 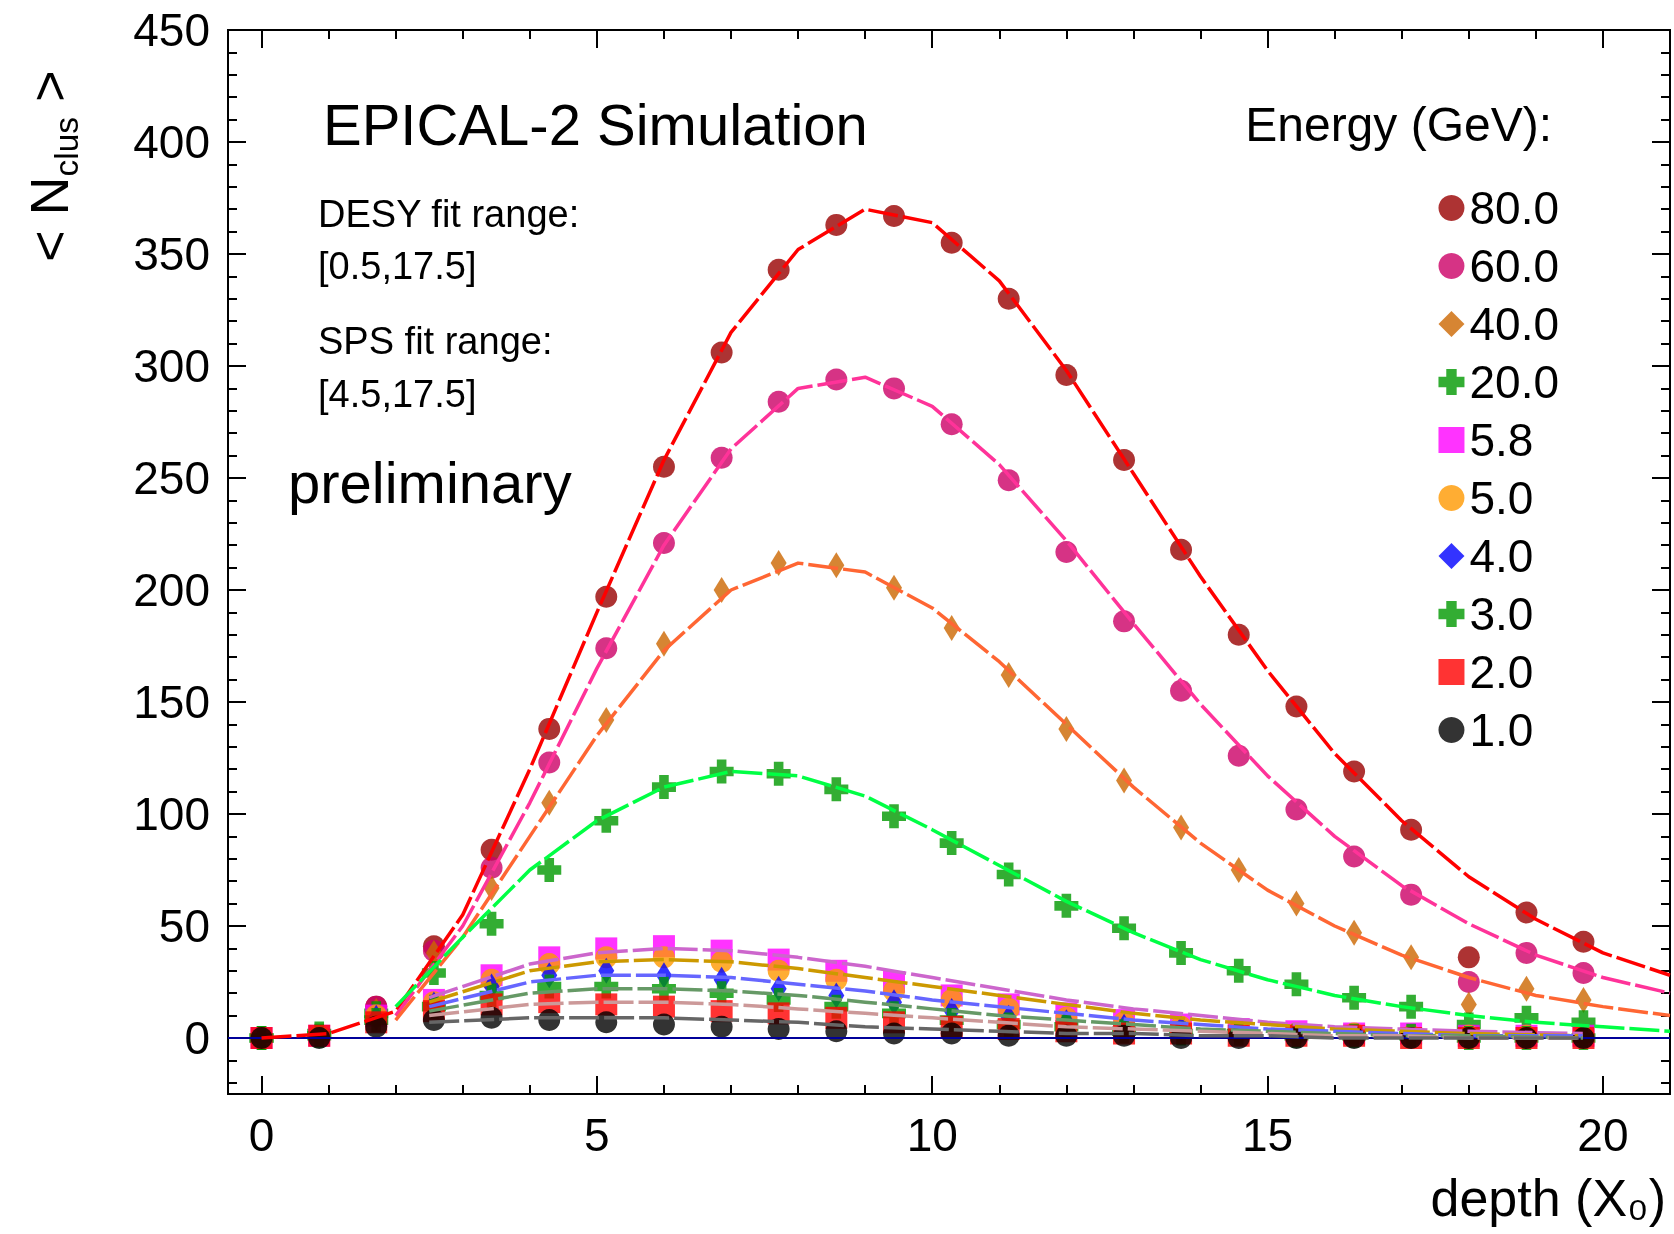 What do you see at coordinates (1501, 498) in the screenshot?
I see `legend-label: 5.0` at bounding box center [1501, 498].